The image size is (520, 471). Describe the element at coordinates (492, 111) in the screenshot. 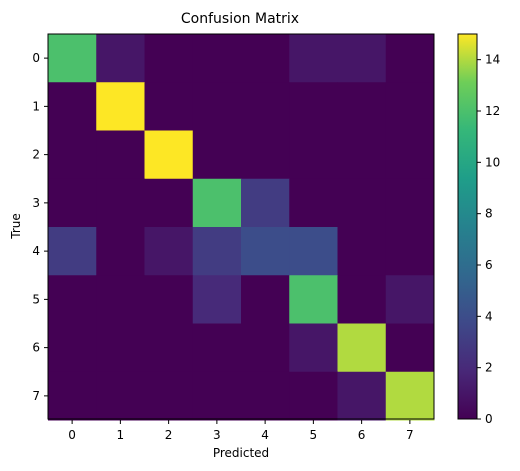

I see `colorbar-tick-label: 12` at that location.